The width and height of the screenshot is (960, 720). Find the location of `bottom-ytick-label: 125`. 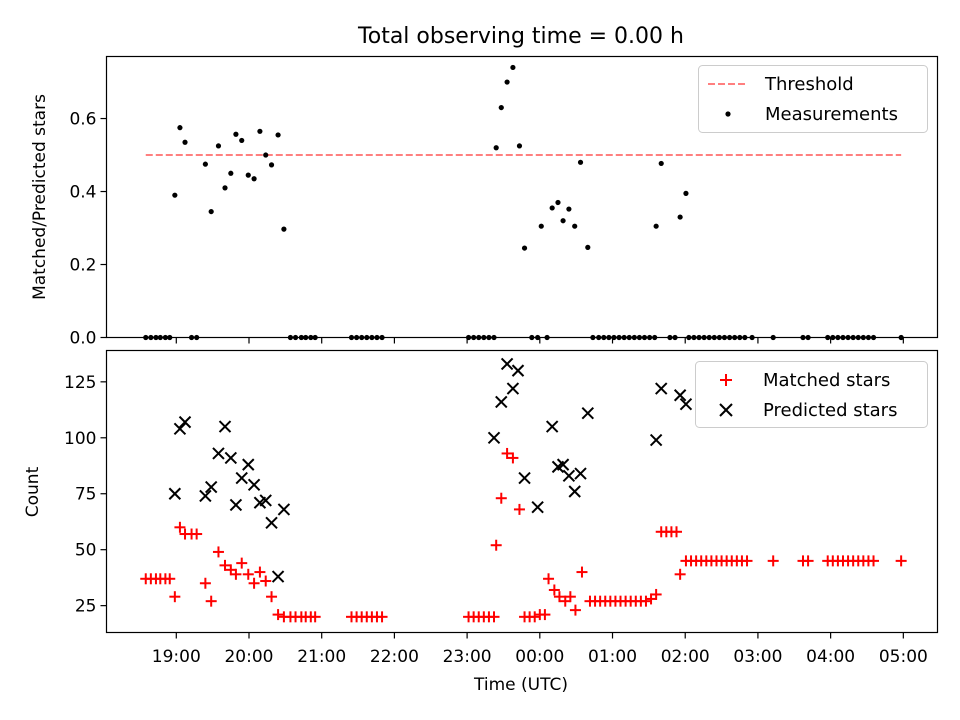

bottom-ytick-label: 125 is located at coordinates (80, 383).